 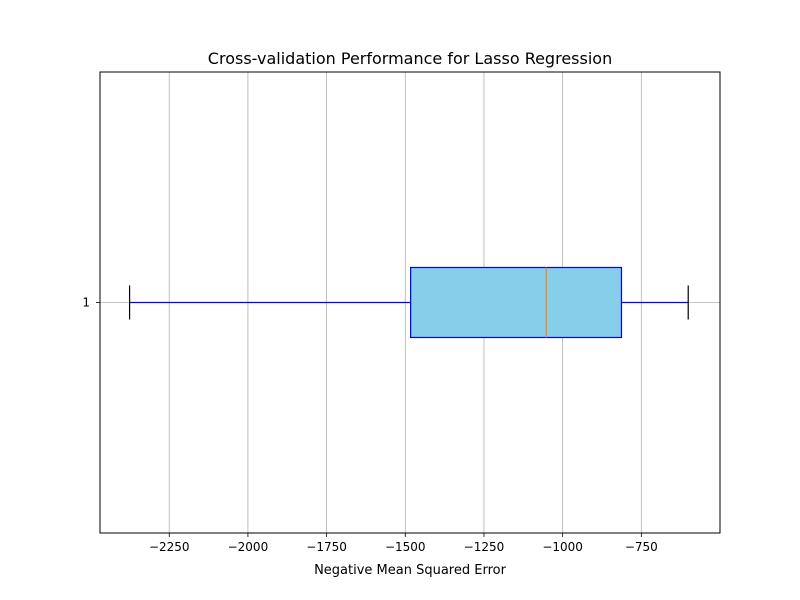 What do you see at coordinates (91, 303) in the screenshot?
I see `y-axis-ticks: 1` at bounding box center [91, 303].